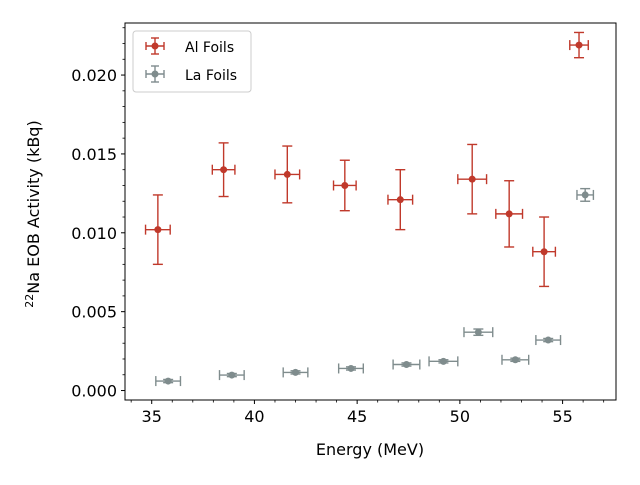 The width and height of the screenshot is (640, 485). I want to click on y-tick-label: 0.000, so click(94, 391).